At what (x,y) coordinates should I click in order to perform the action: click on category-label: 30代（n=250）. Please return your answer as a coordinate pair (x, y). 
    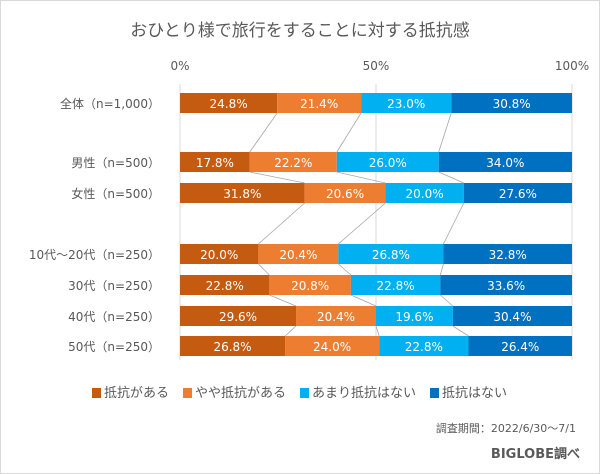
    Looking at the image, I should click on (114, 286).